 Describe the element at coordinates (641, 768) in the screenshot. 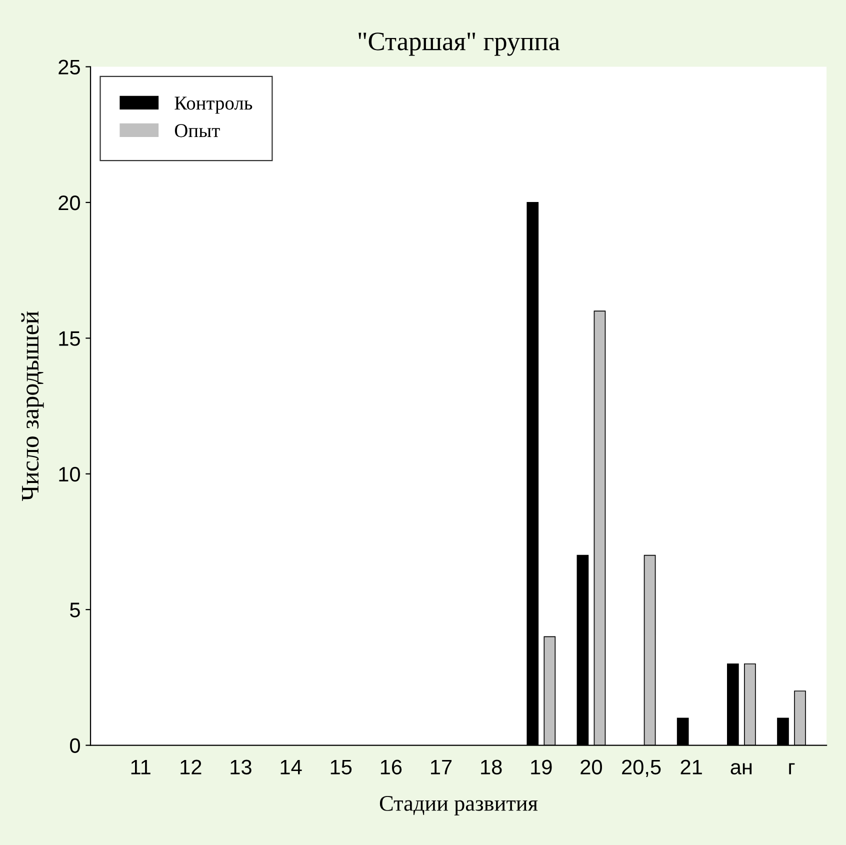

I see `x-tick-label: 20,5` at that location.